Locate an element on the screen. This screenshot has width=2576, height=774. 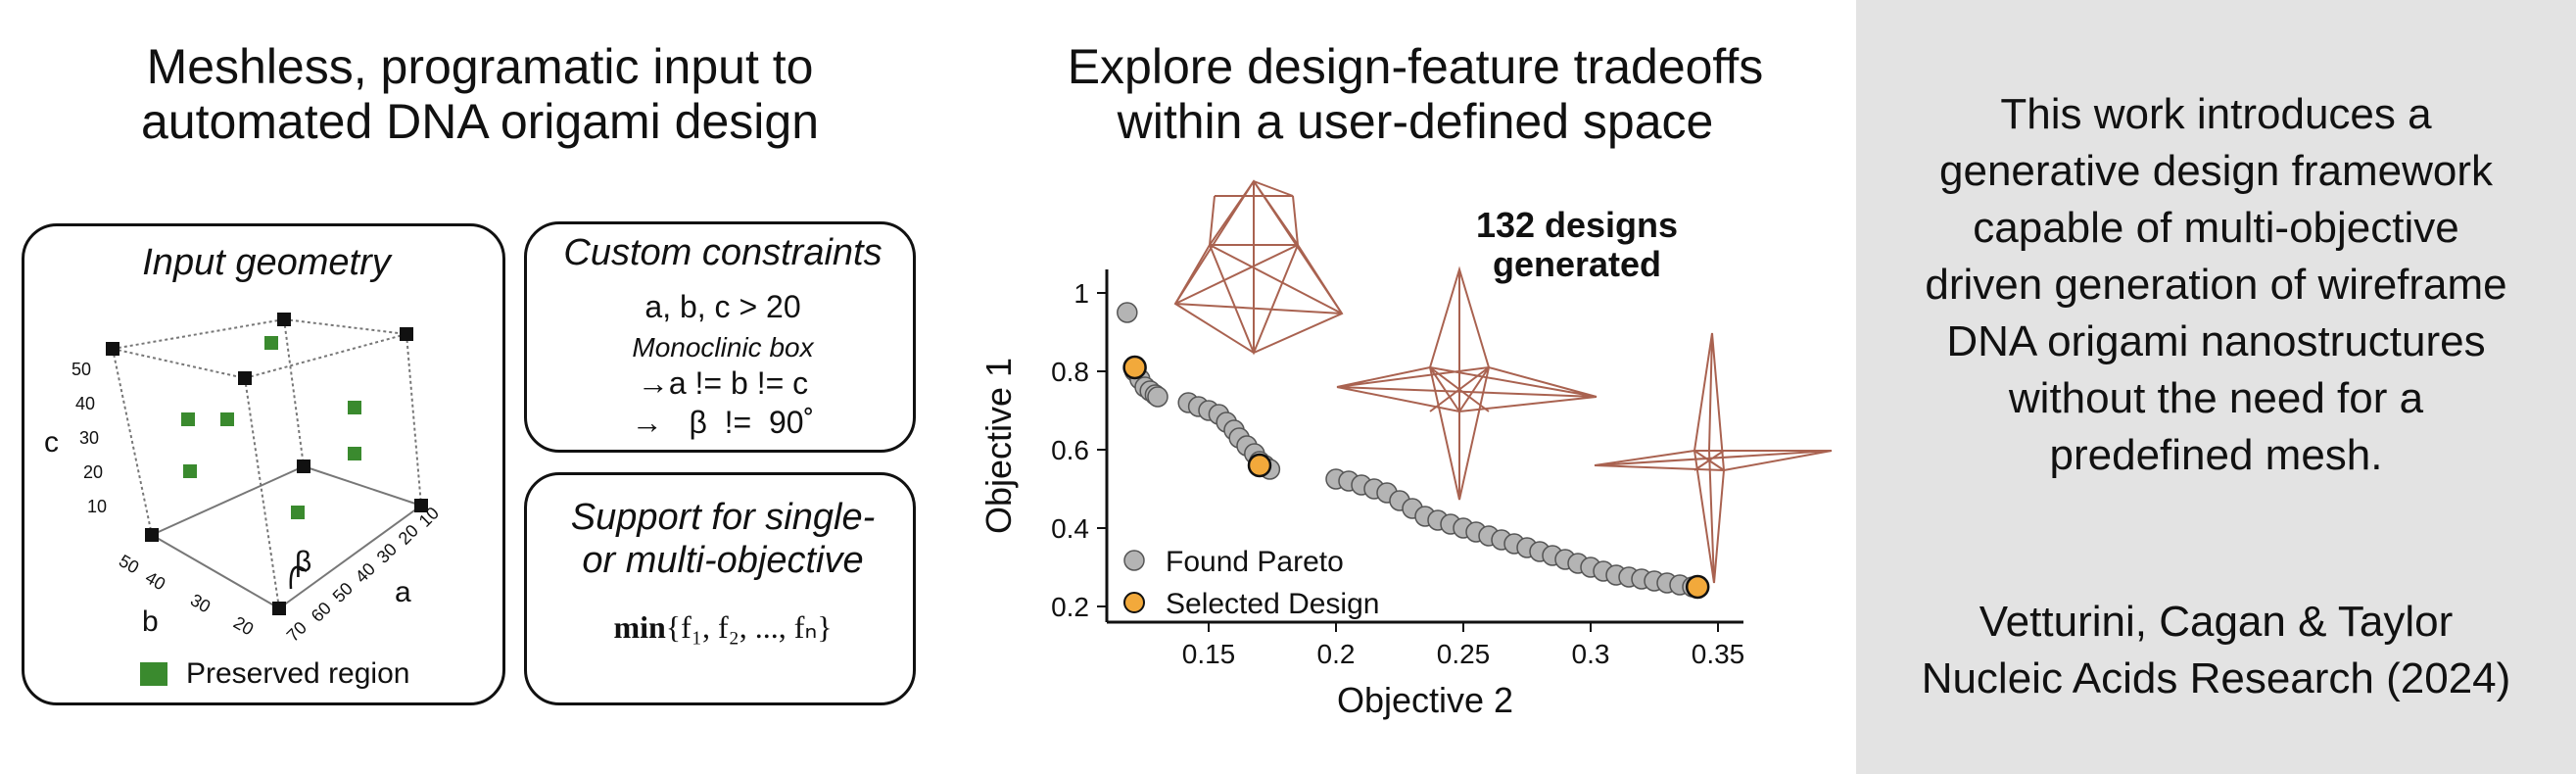
preserved-region-markers is located at coordinates (271, 427).